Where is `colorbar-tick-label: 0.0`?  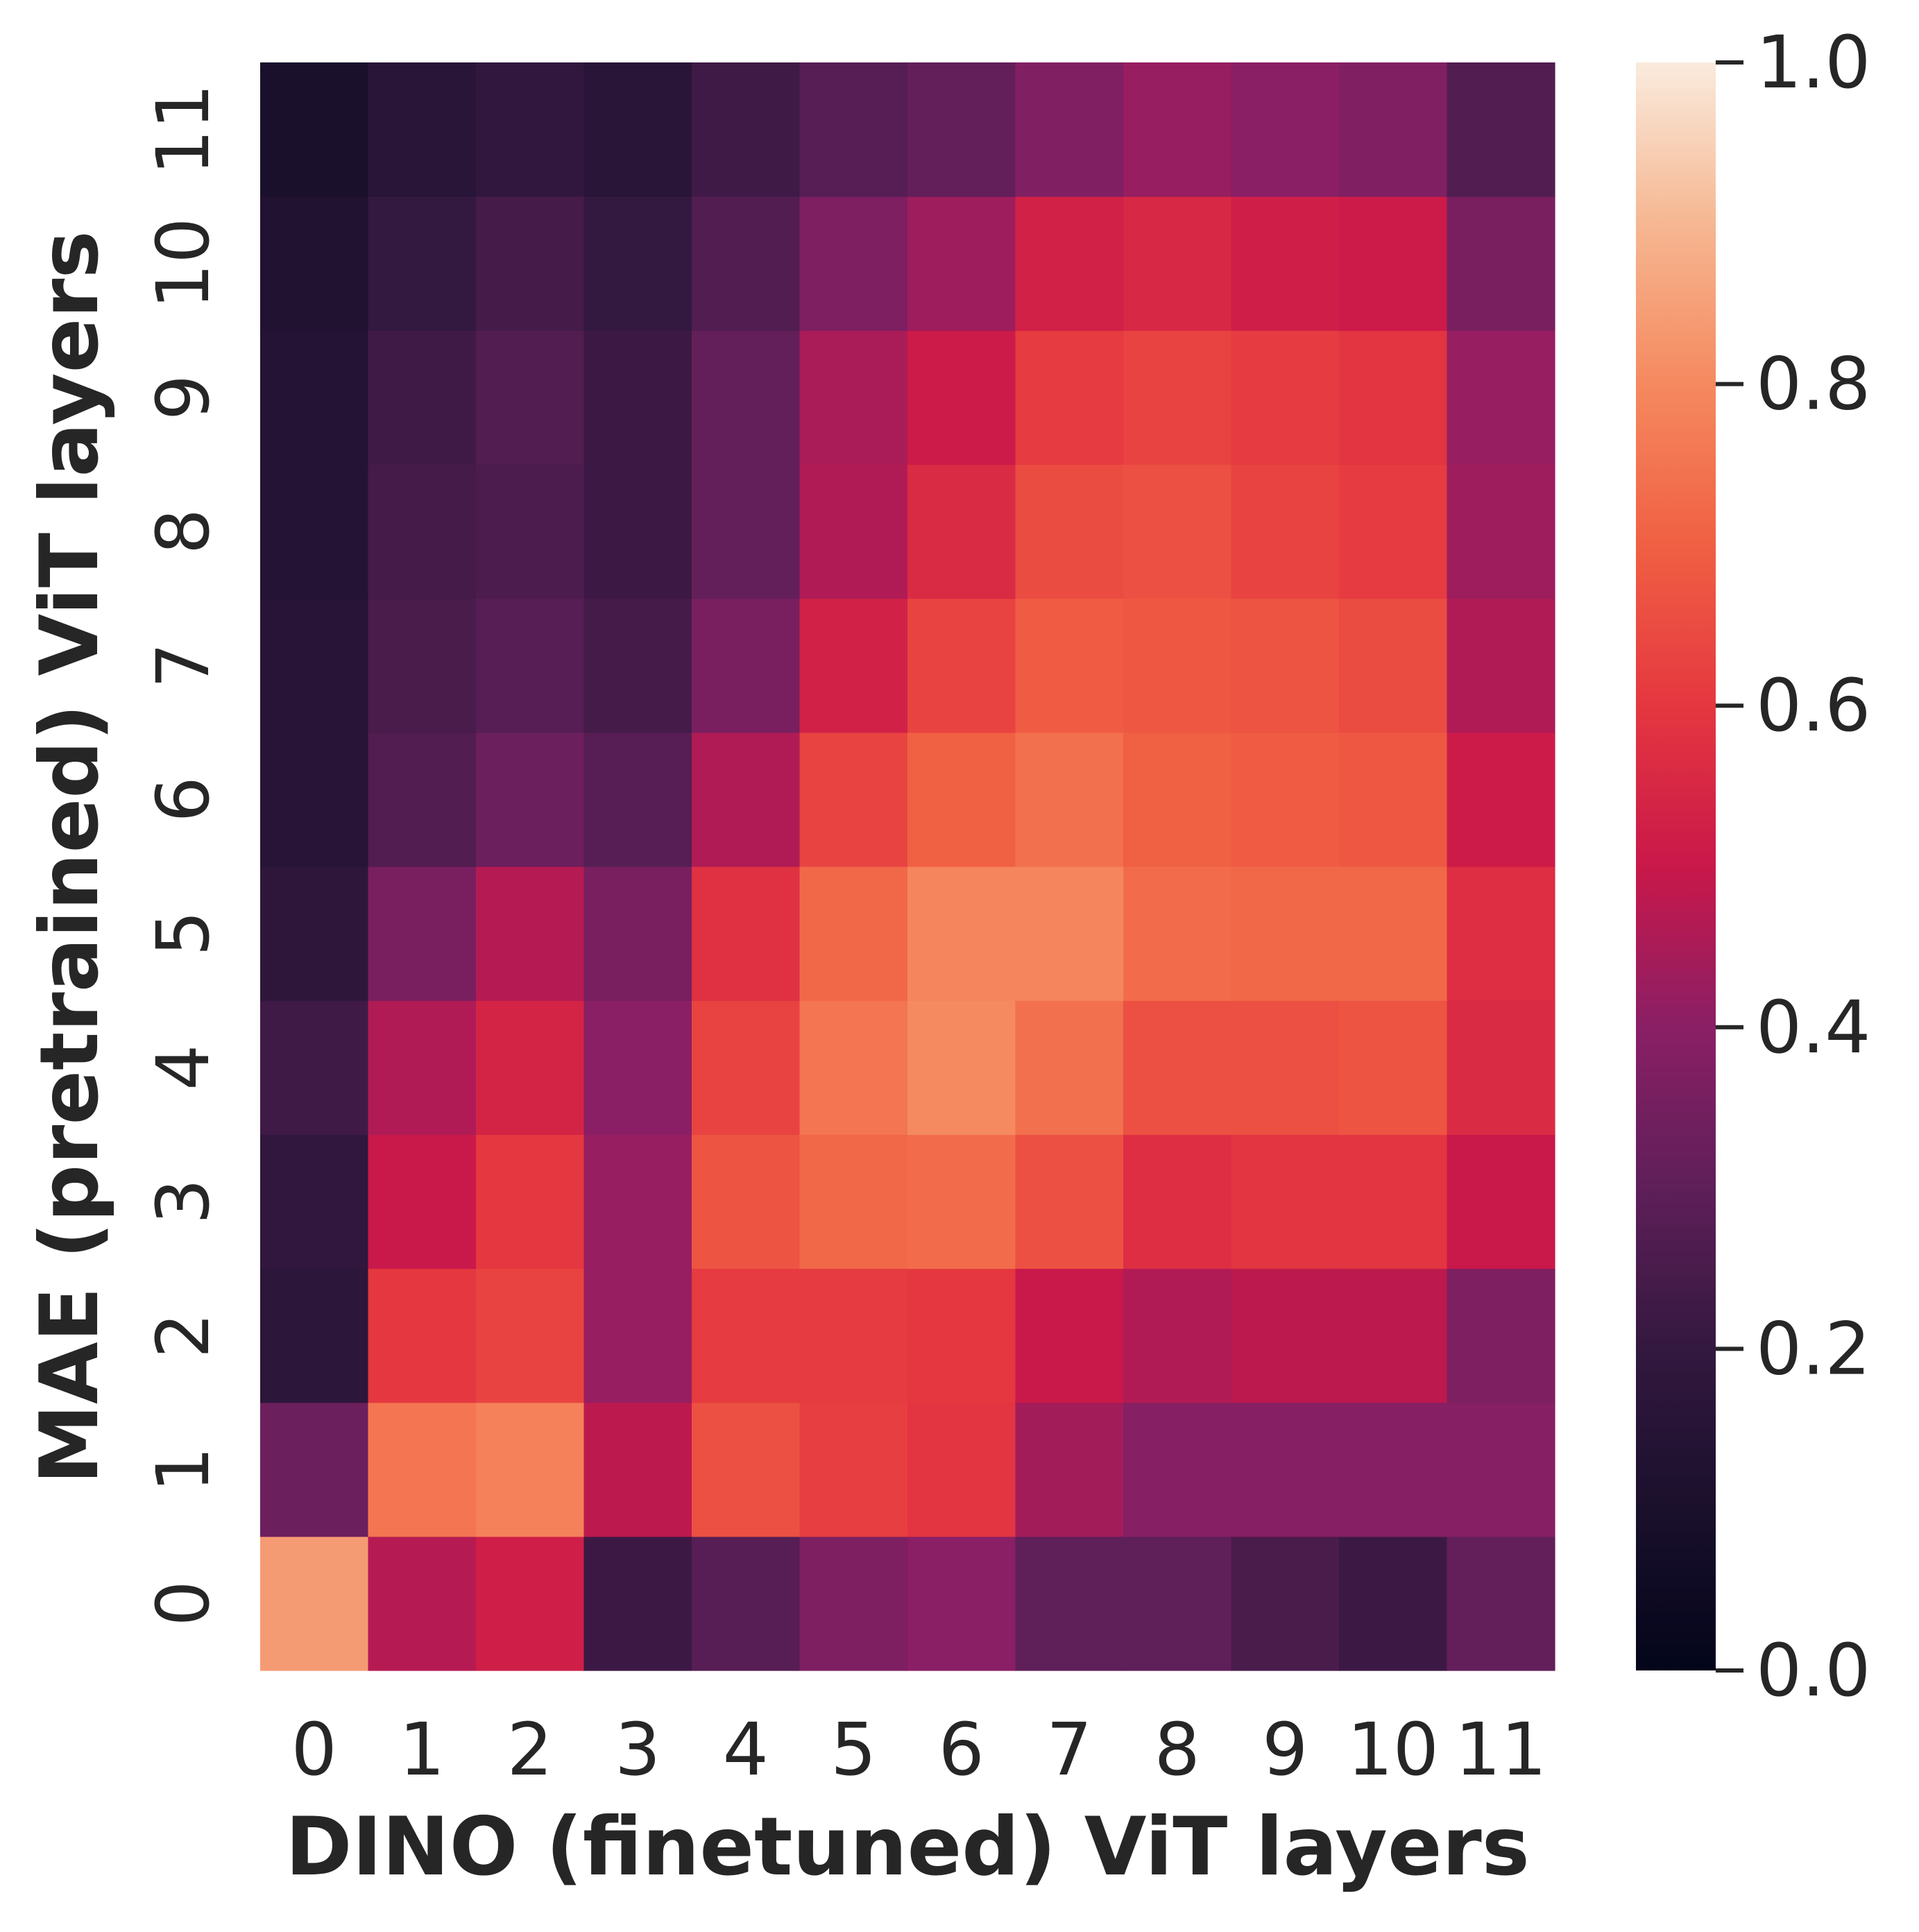
colorbar-tick-label: 0.0 is located at coordinates (1813, 1670).